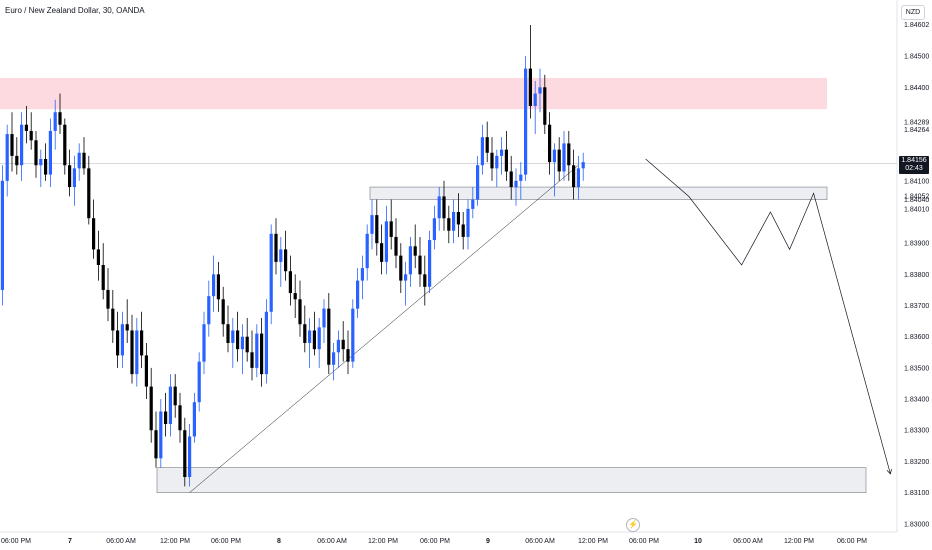 The height and width of the screenshot is (550, 932). I want to click on lightning-icon: ⚡, so click(633, 525).